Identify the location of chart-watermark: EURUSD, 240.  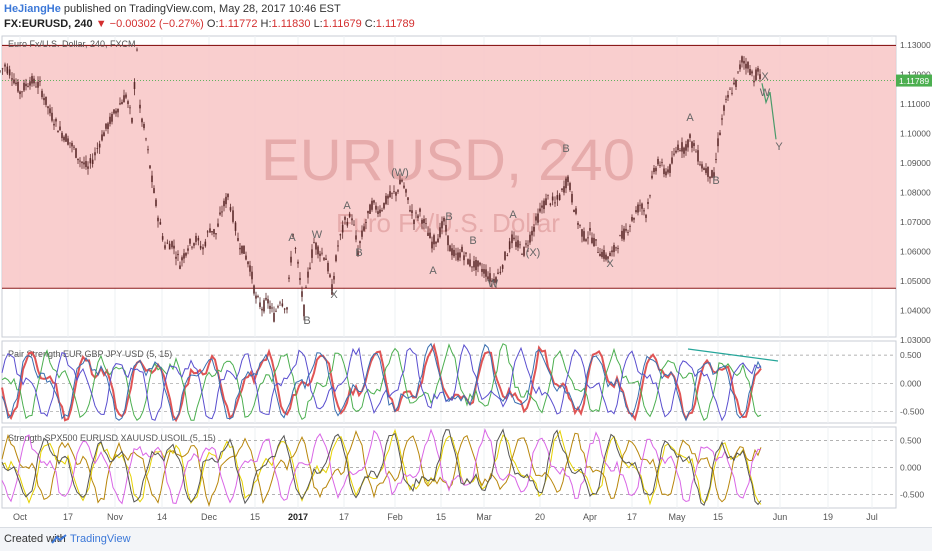
(448, 160).